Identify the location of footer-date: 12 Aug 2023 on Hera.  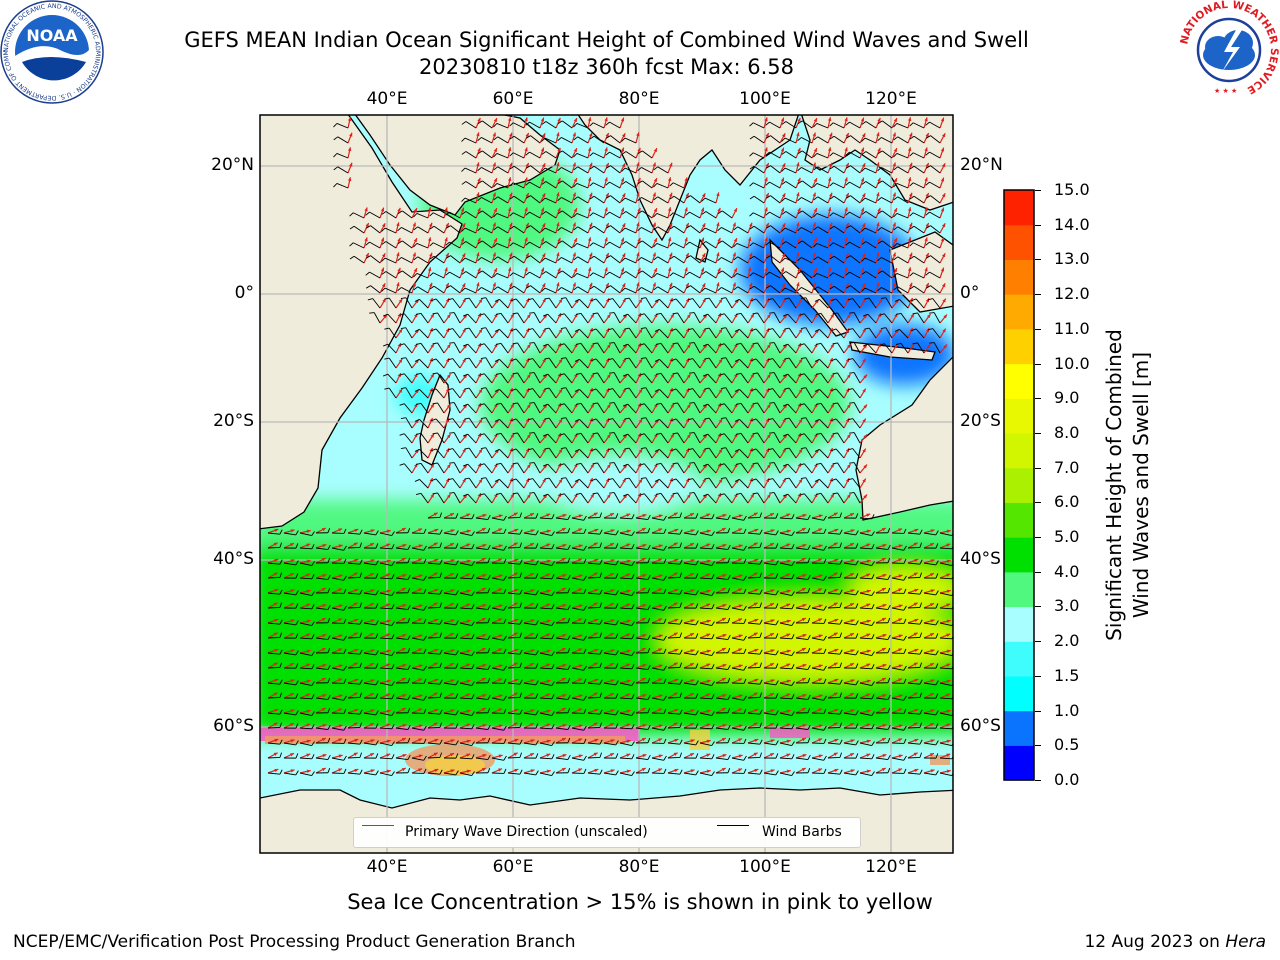
(1175, 942).